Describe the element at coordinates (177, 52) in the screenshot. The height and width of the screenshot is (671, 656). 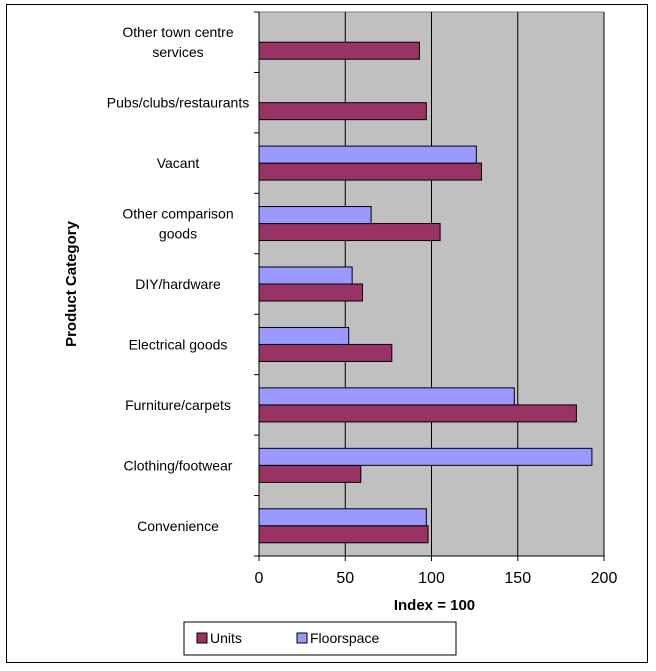
I see `category-label-8-1: services` at that location.